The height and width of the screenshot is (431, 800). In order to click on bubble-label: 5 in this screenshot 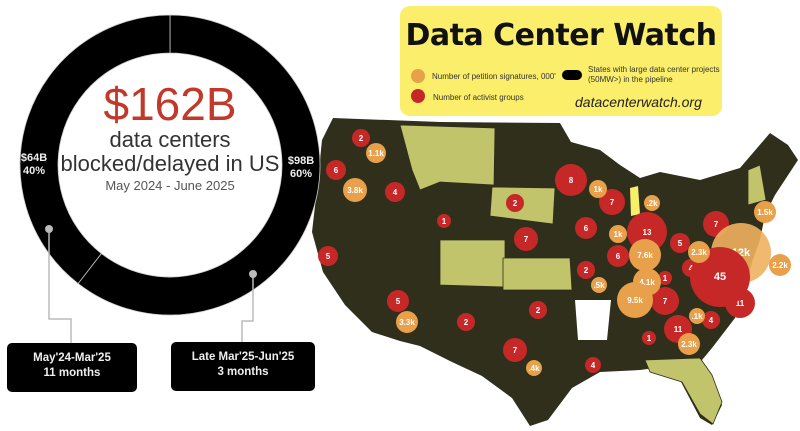, I will do `click(680, 243)`.